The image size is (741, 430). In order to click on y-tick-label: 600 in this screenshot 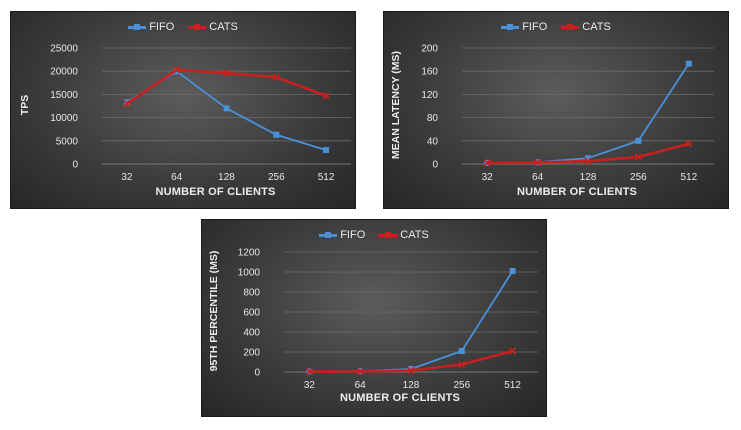, I will do `click(251, 313)`.